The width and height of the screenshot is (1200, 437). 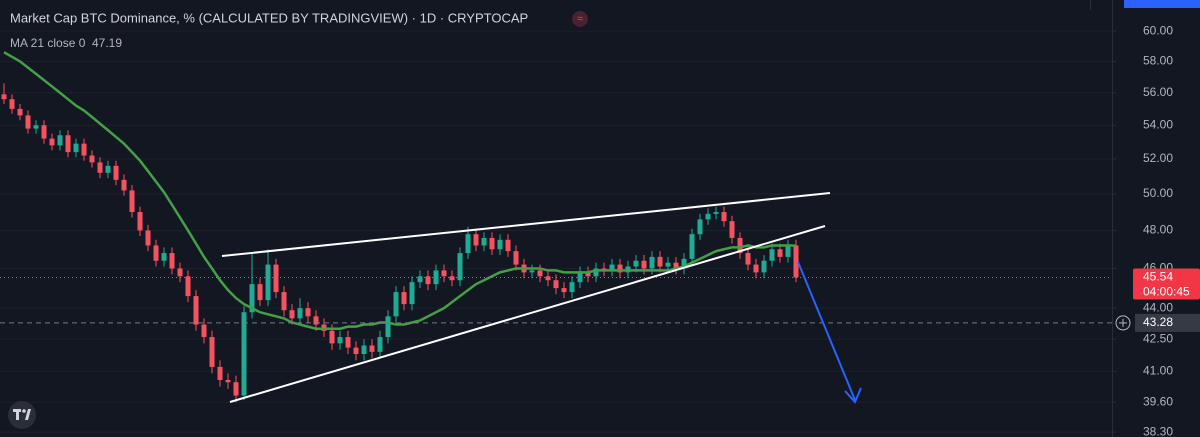 What do you see at coordinates (1158, 338) in the screenshot?
I see `y-tick-label: 42.50` at bounding box center [1158, 338].